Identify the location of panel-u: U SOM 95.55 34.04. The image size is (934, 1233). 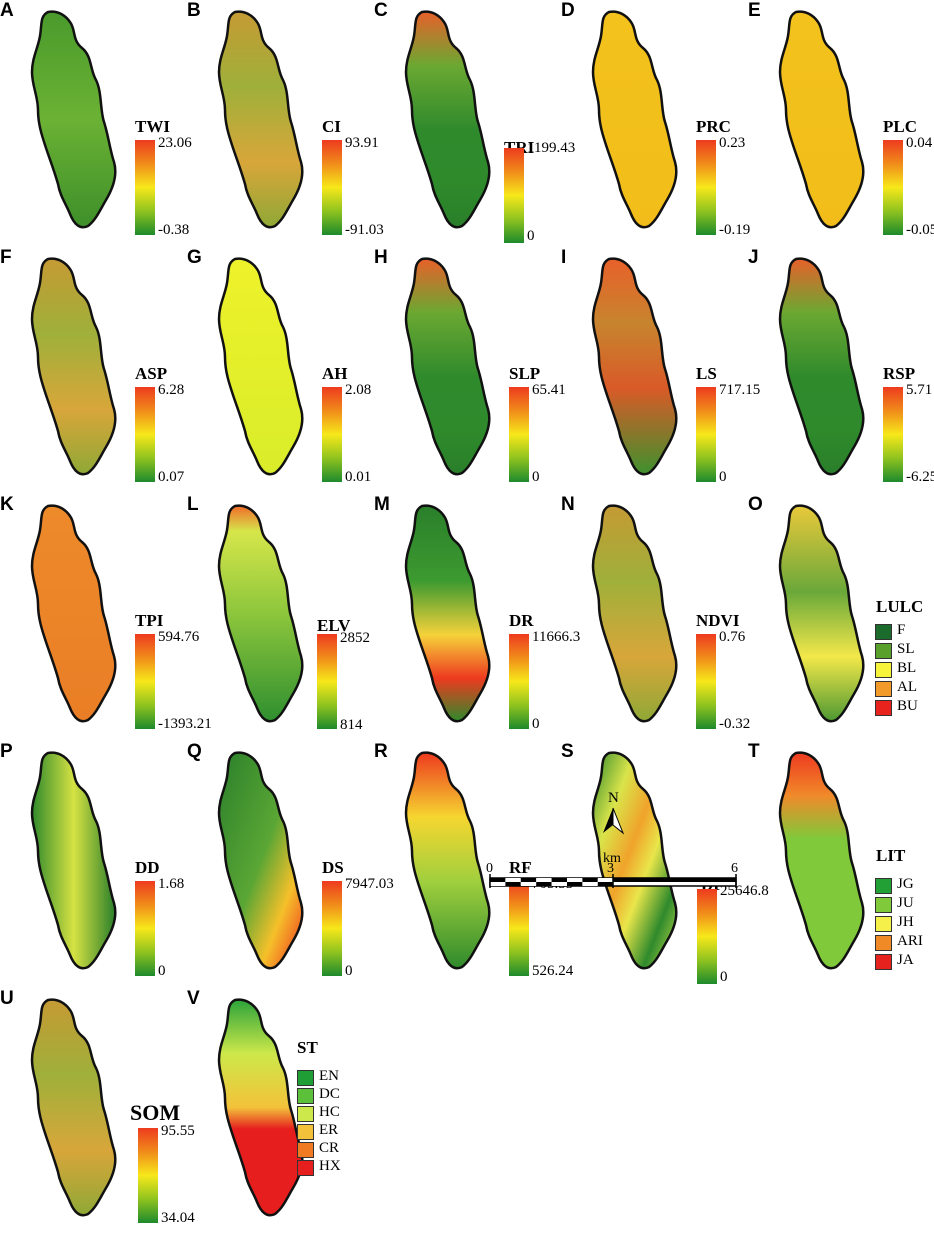
(97, 1110).